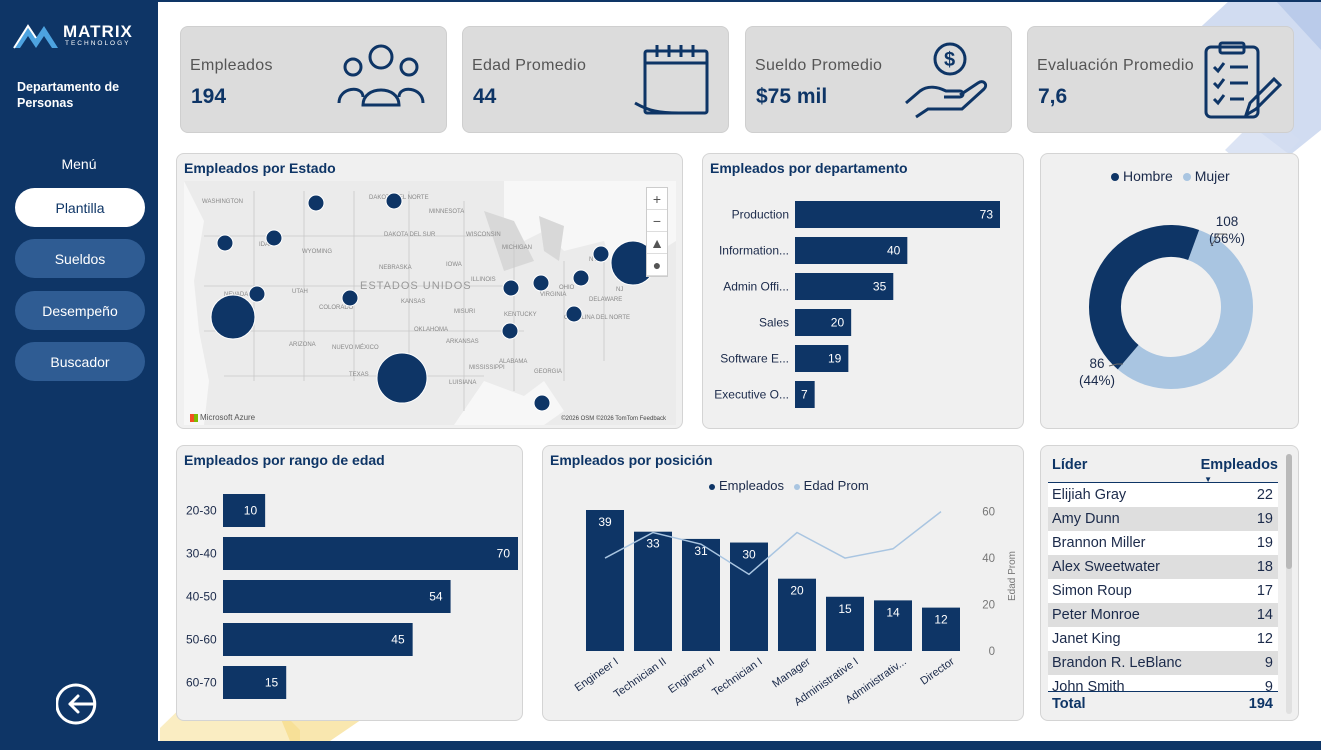 This screenshot has width=1321, height=750. Describe the element at coordinates (880, 287) in the screenshot. I see `bar-value-label: 35` at that location.